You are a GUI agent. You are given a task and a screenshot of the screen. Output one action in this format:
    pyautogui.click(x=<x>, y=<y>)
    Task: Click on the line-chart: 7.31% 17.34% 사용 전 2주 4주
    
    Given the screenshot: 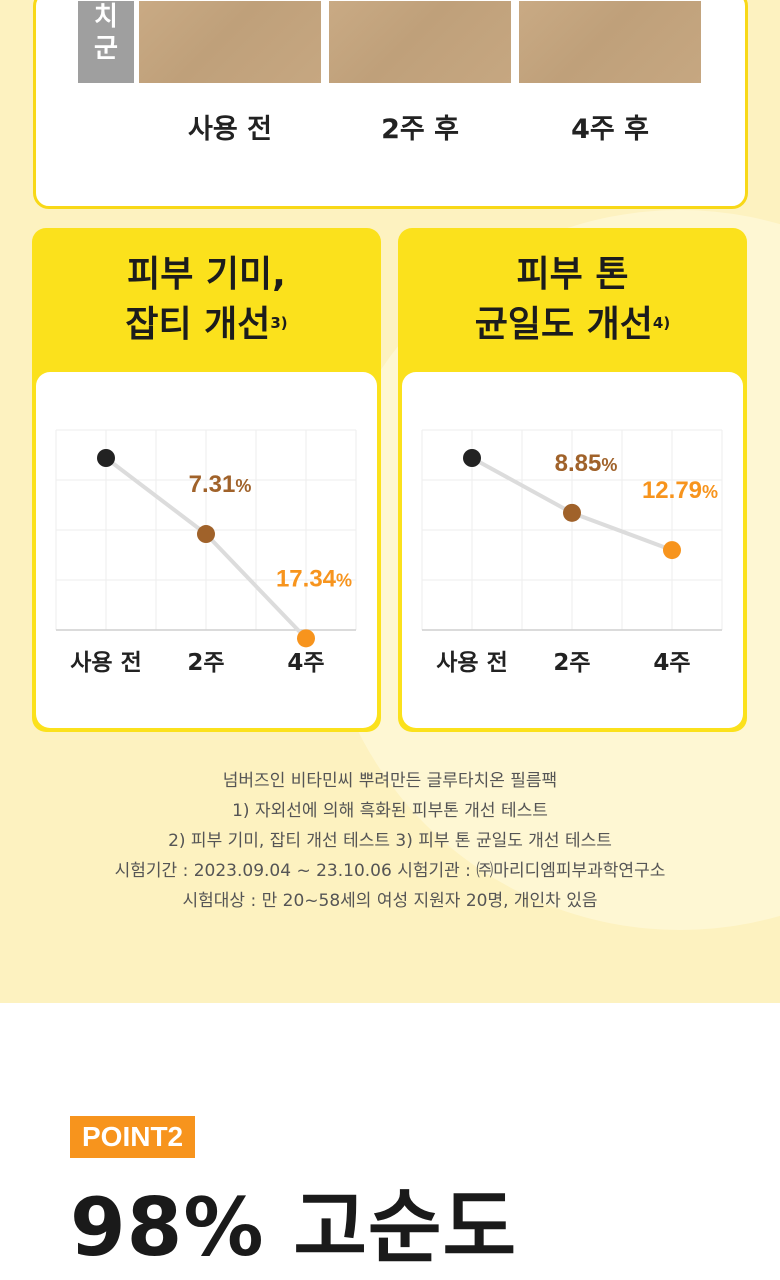 What is the action you would take?
    pyautogui.click(x=206, y=550)
    